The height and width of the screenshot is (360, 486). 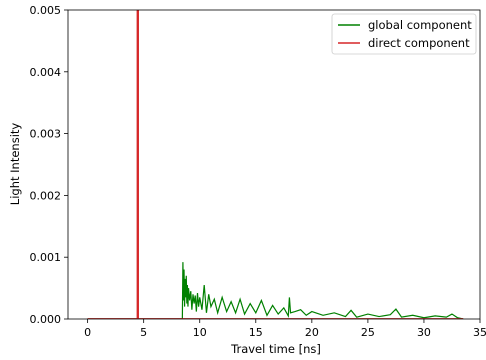 I want to click on y-tick-label: 0.004, so click(x=46, y=72).